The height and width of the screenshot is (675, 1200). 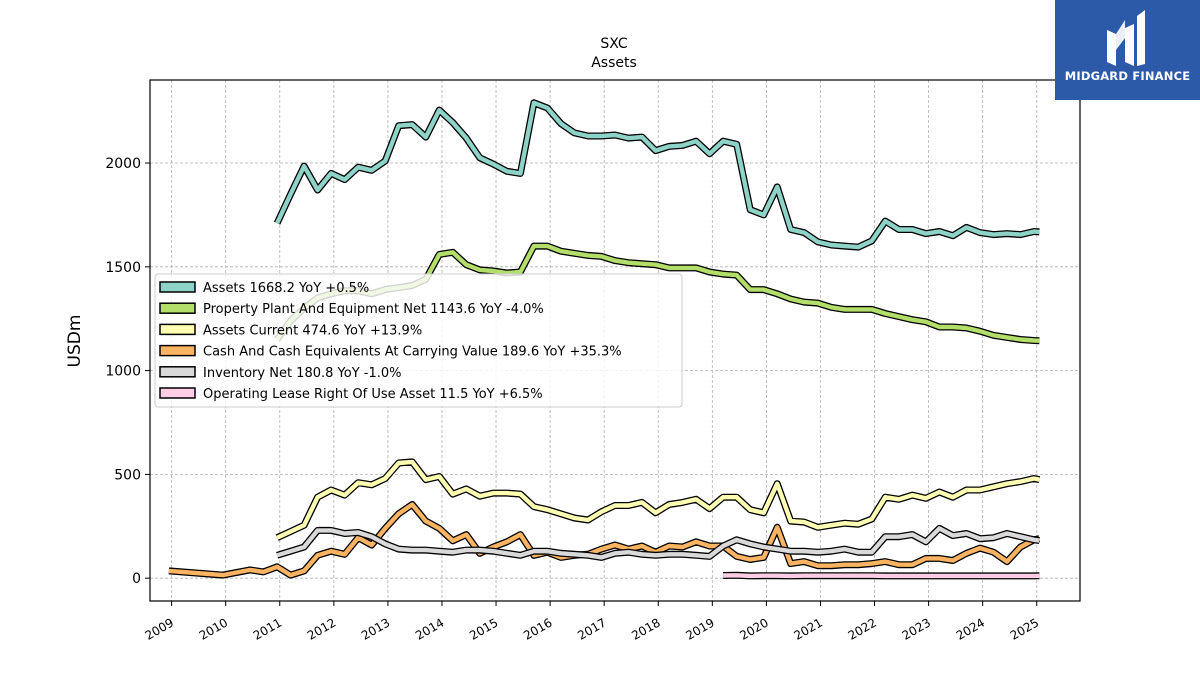 What do you see at coordinates (136, 579) in the screenshot?
I see `y-tick-label: 0` at bounding box center [136, 579].